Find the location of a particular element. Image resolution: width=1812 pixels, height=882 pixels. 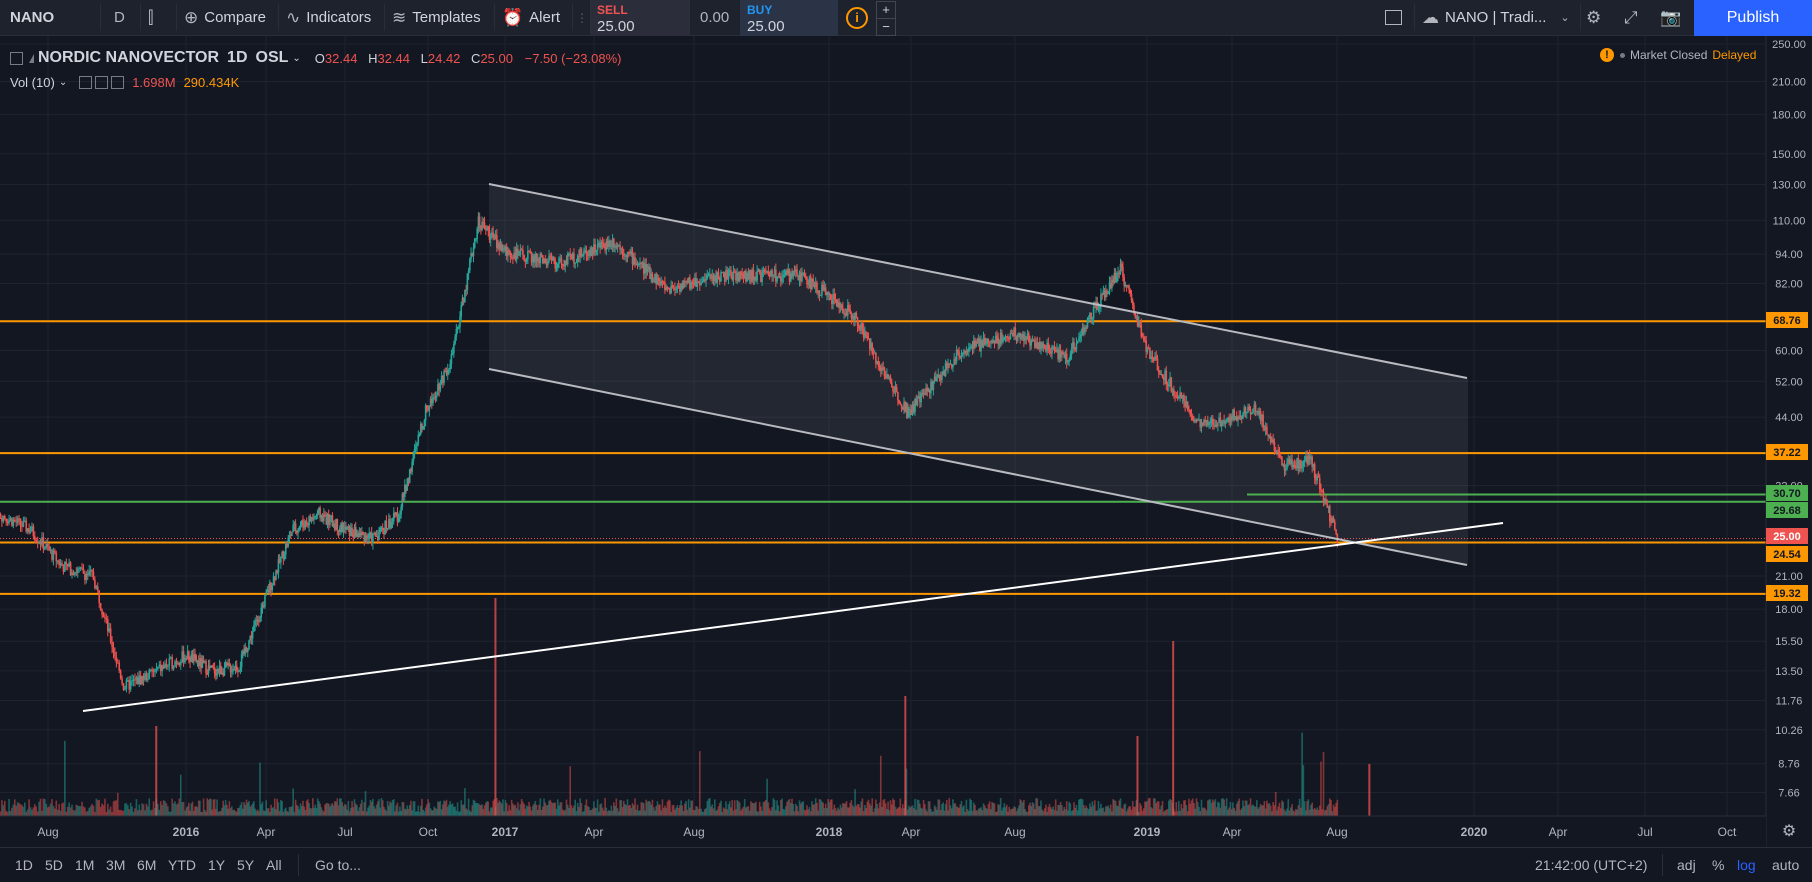

fullscreen-layout-button is located at coordinates (1393, 17).